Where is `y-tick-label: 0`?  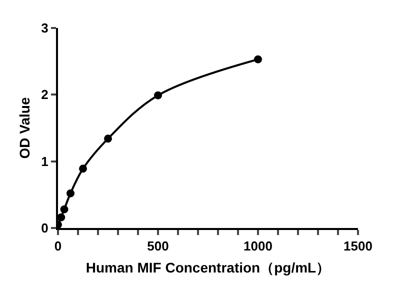 y-tick-label: 0 is located at coordinates (44, 228).